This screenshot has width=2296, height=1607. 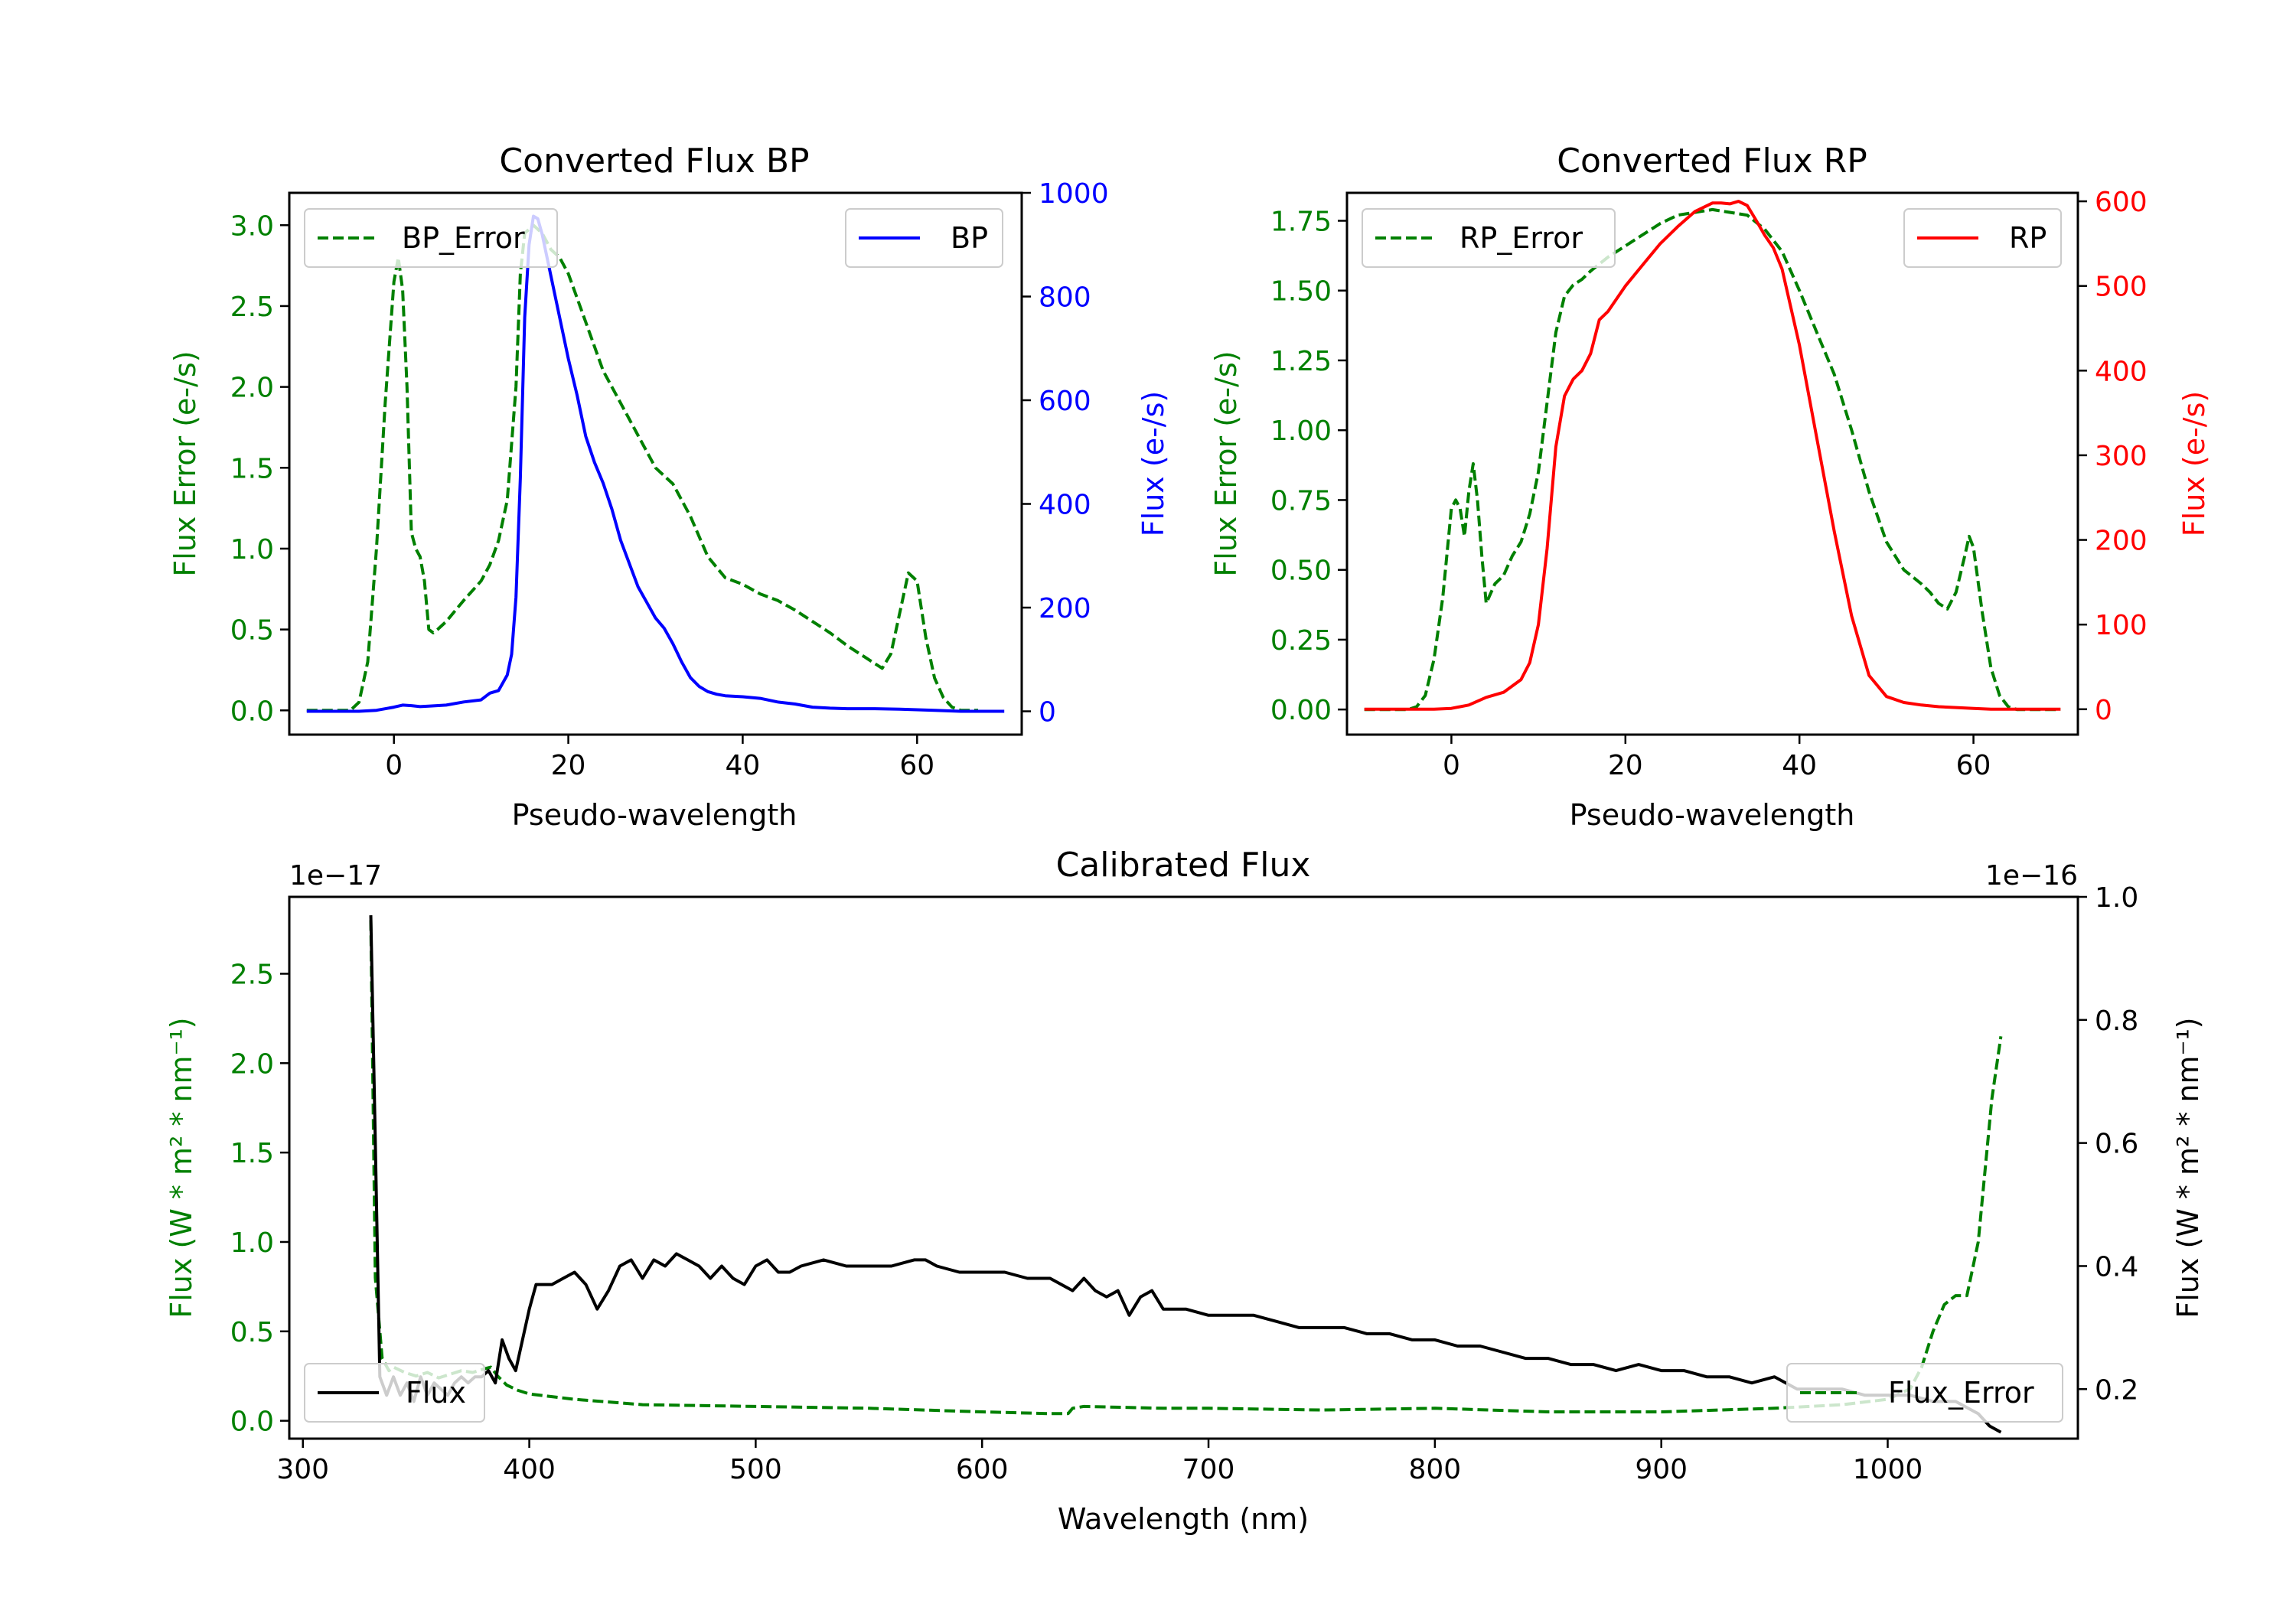 I want to click on bp-right-tick-label: 400, so click(x=1065, y=505).